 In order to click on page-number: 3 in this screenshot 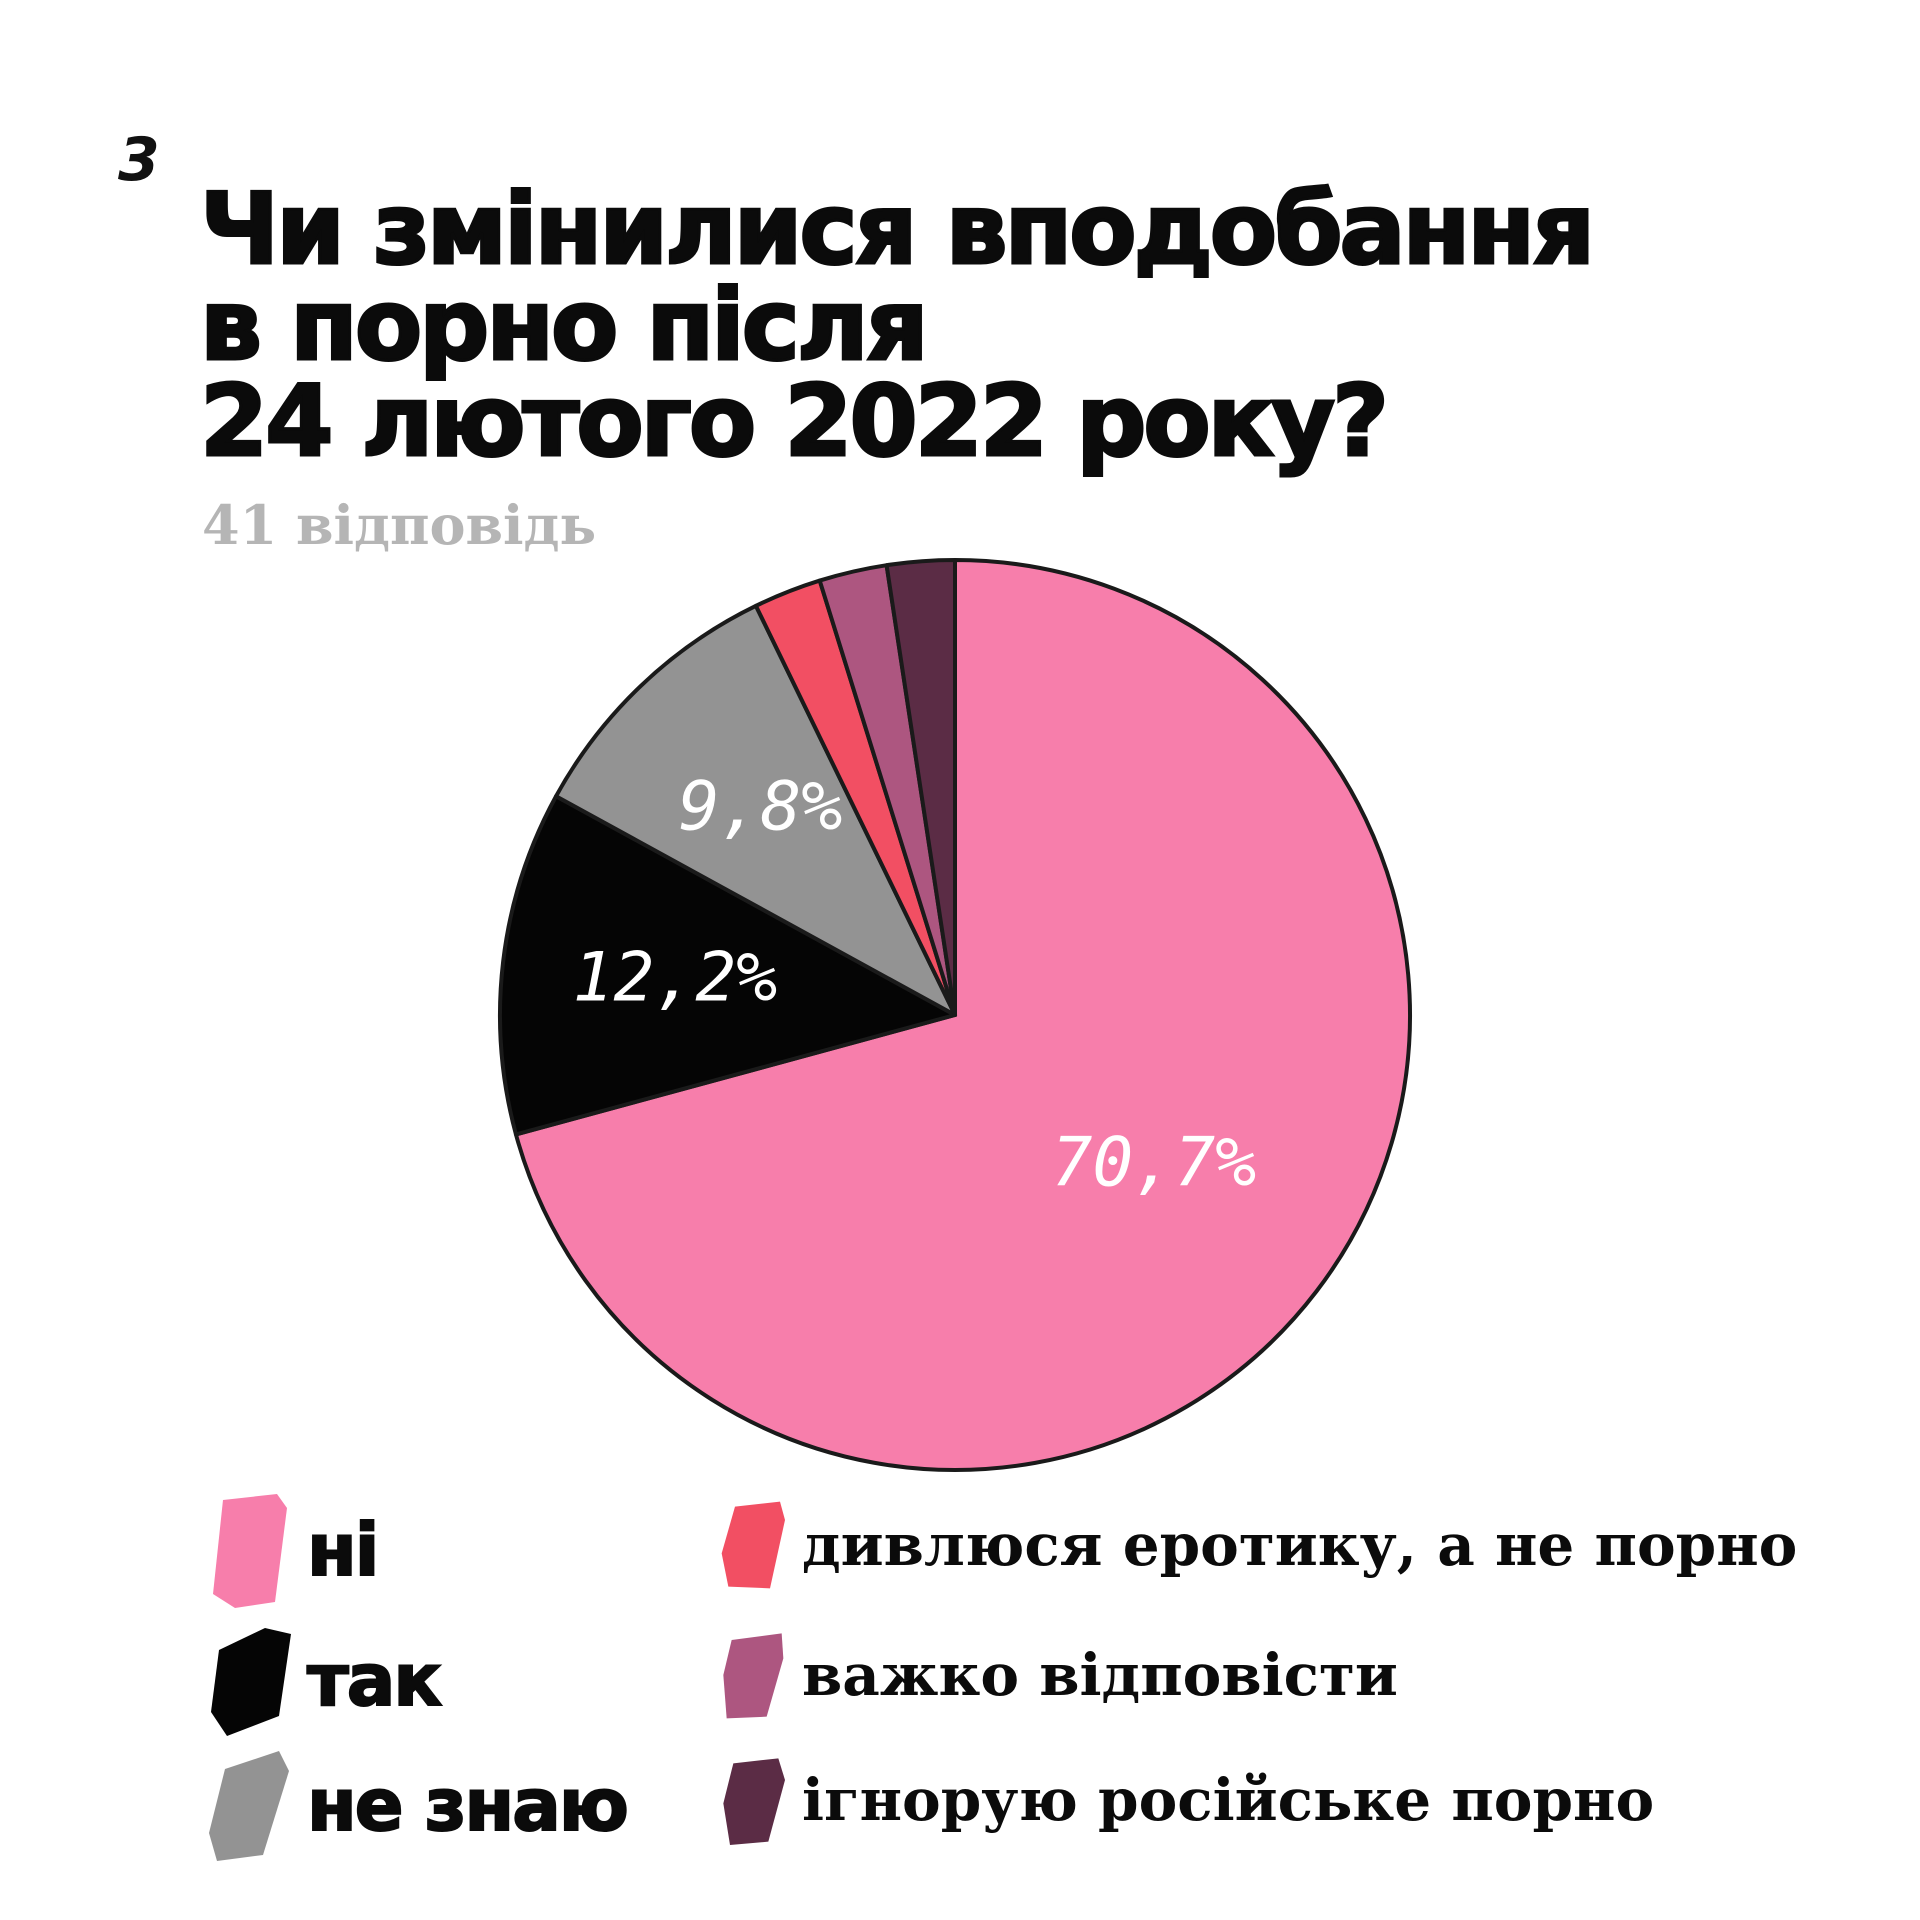, I will do `click(139, 160)`.